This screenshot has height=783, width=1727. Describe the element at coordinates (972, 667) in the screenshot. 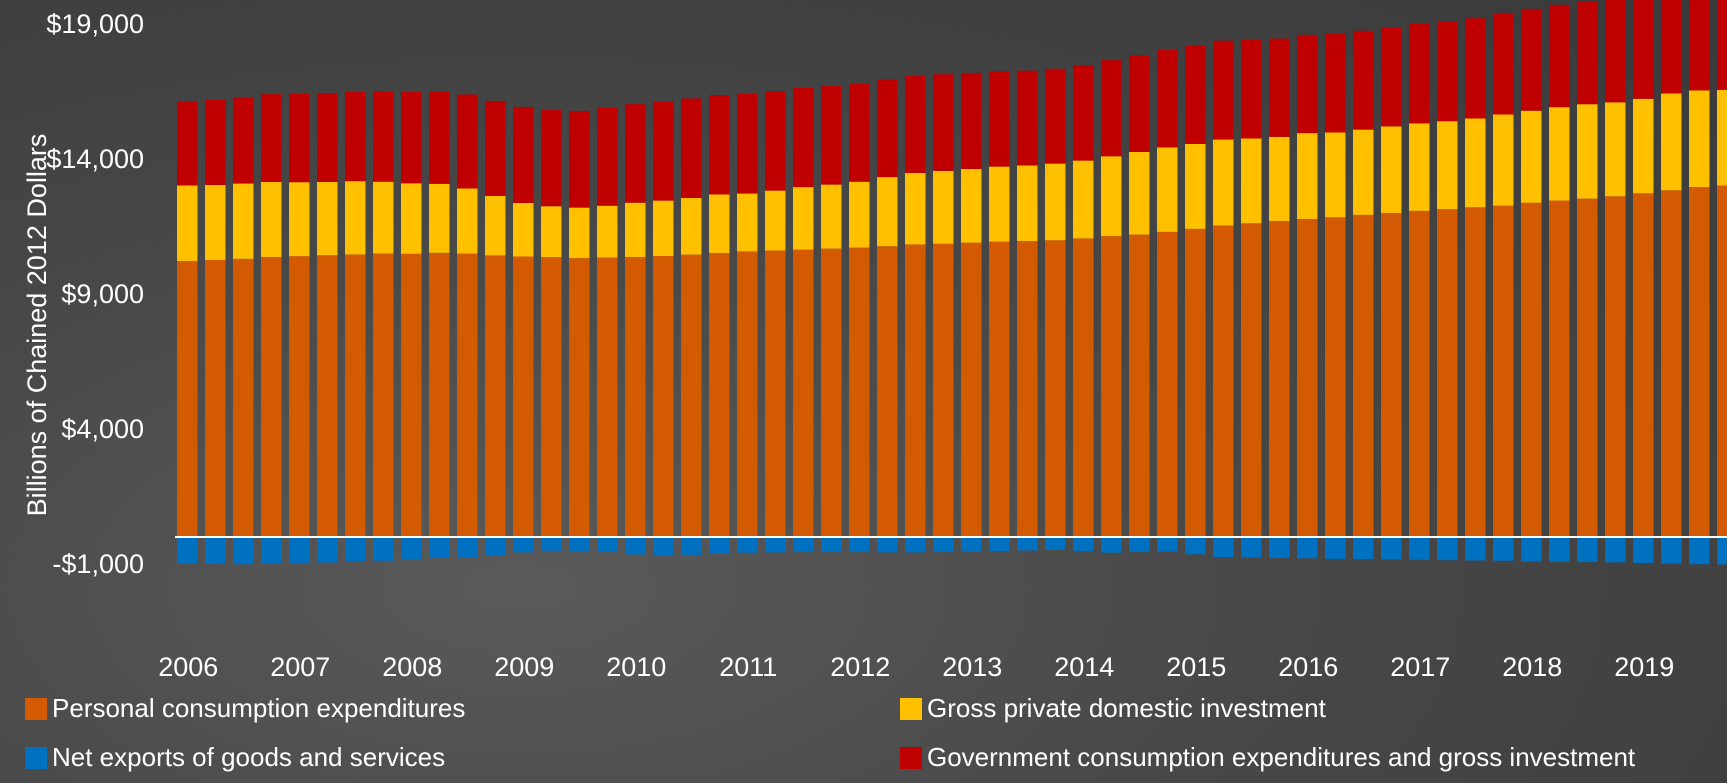

I see `x-tick-label: 2013` at that location.